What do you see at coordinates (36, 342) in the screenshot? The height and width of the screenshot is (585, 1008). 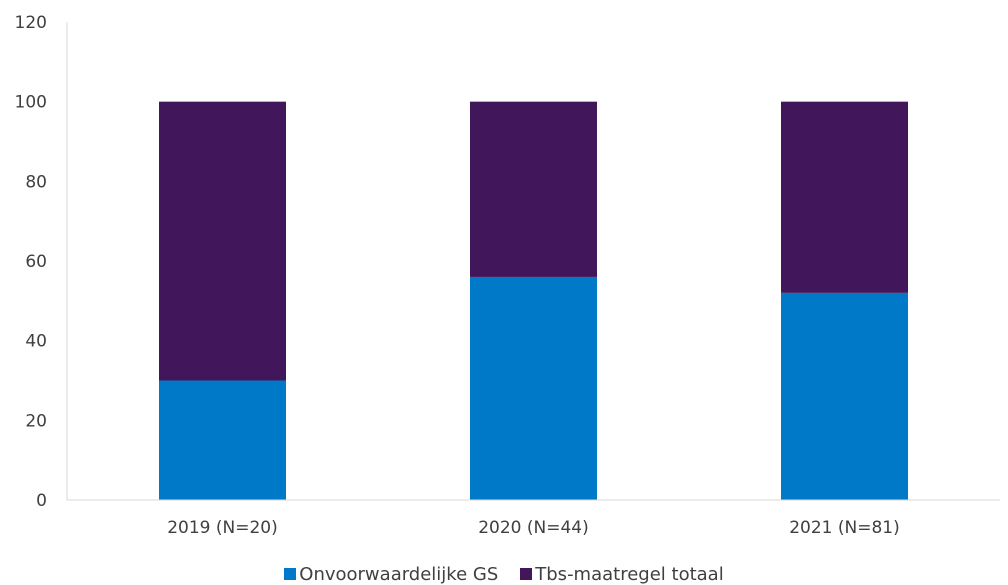 I see `y-tick-label: 40` at bounding box center [36, 342].